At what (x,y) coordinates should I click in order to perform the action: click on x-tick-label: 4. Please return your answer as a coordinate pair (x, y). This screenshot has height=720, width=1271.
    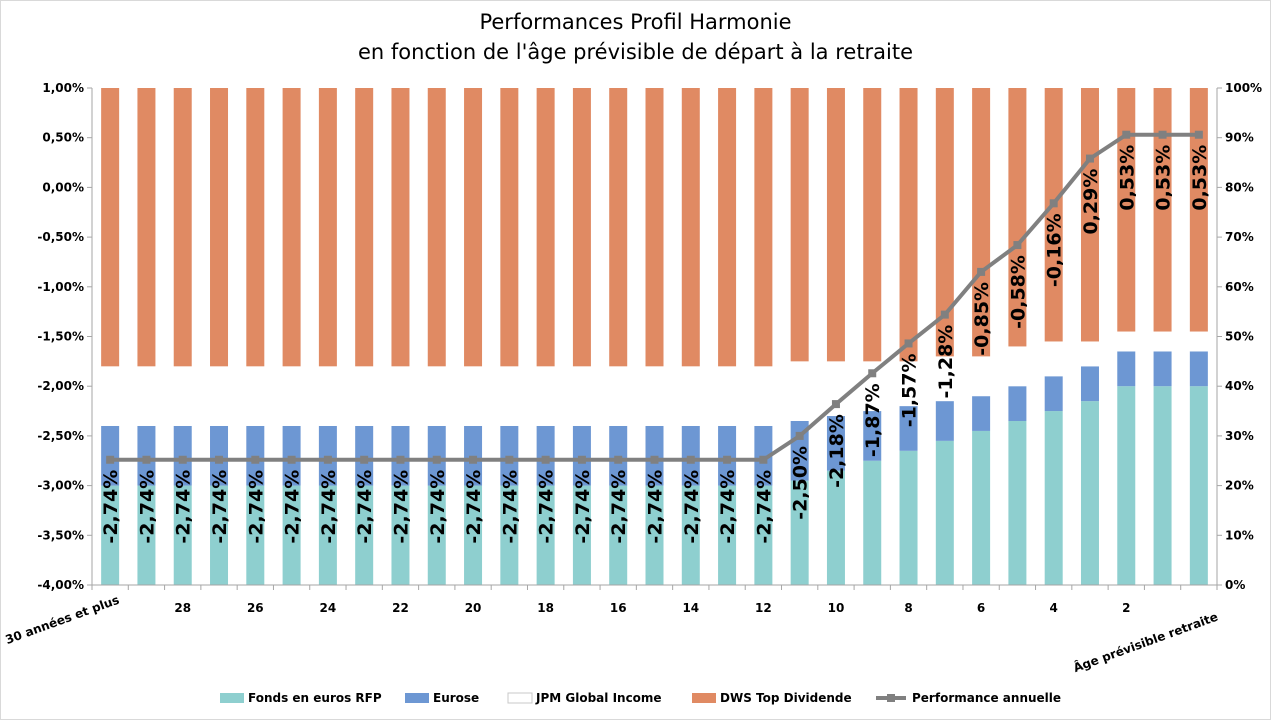
    Looking at the image, I should click on (1054, 608).